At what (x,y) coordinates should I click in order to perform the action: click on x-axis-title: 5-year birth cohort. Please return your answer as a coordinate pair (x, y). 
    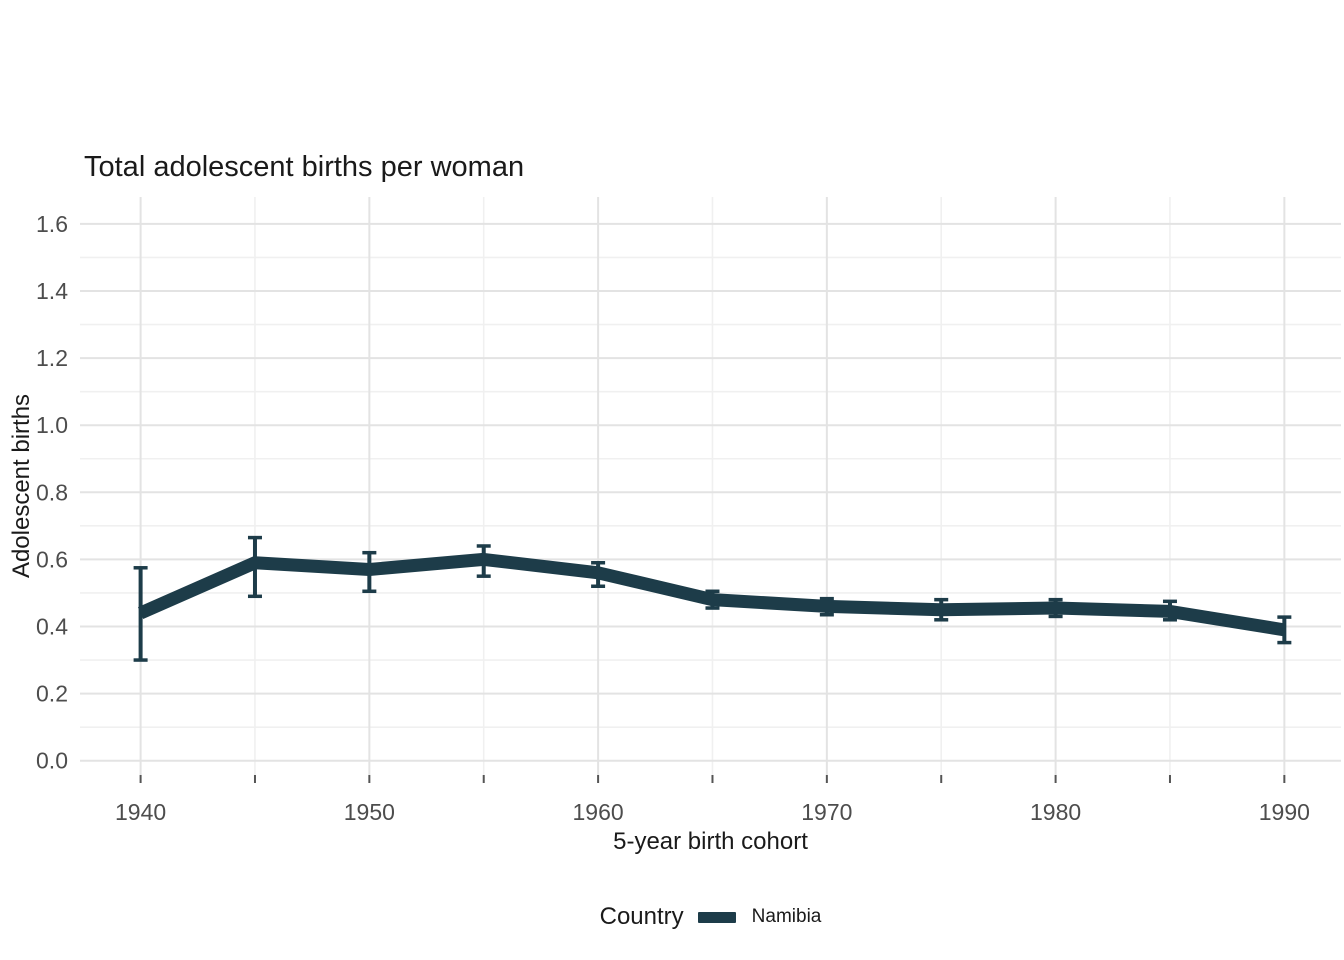
    Looking at the image, I should click on (710, 841).